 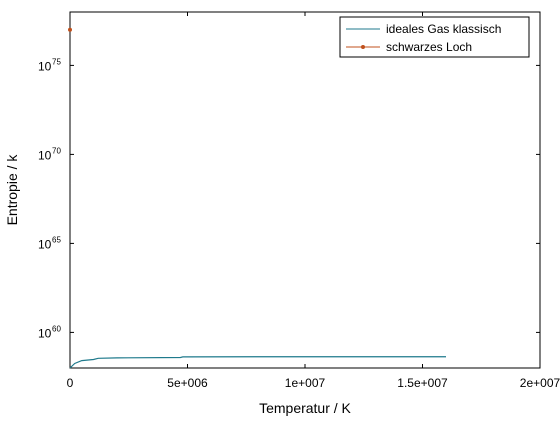 I want to click on x-tick-label: 5e+006, so click(x=187, y=383).